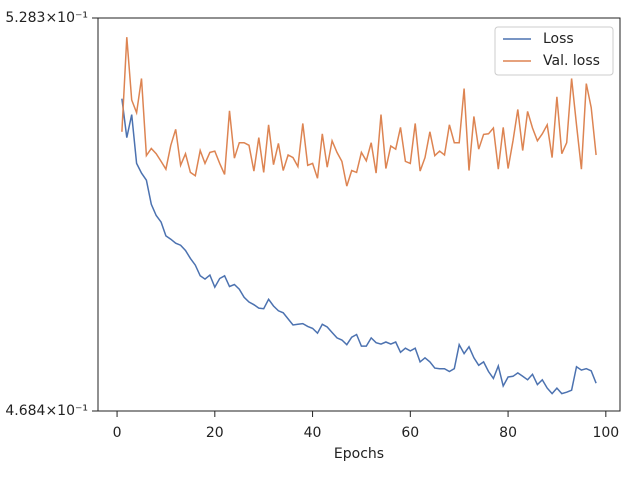 The width and height of the screenshot is (640, 480). I want to click on y-tick-label: 4.684×10⁻¹, so click(46, 411).